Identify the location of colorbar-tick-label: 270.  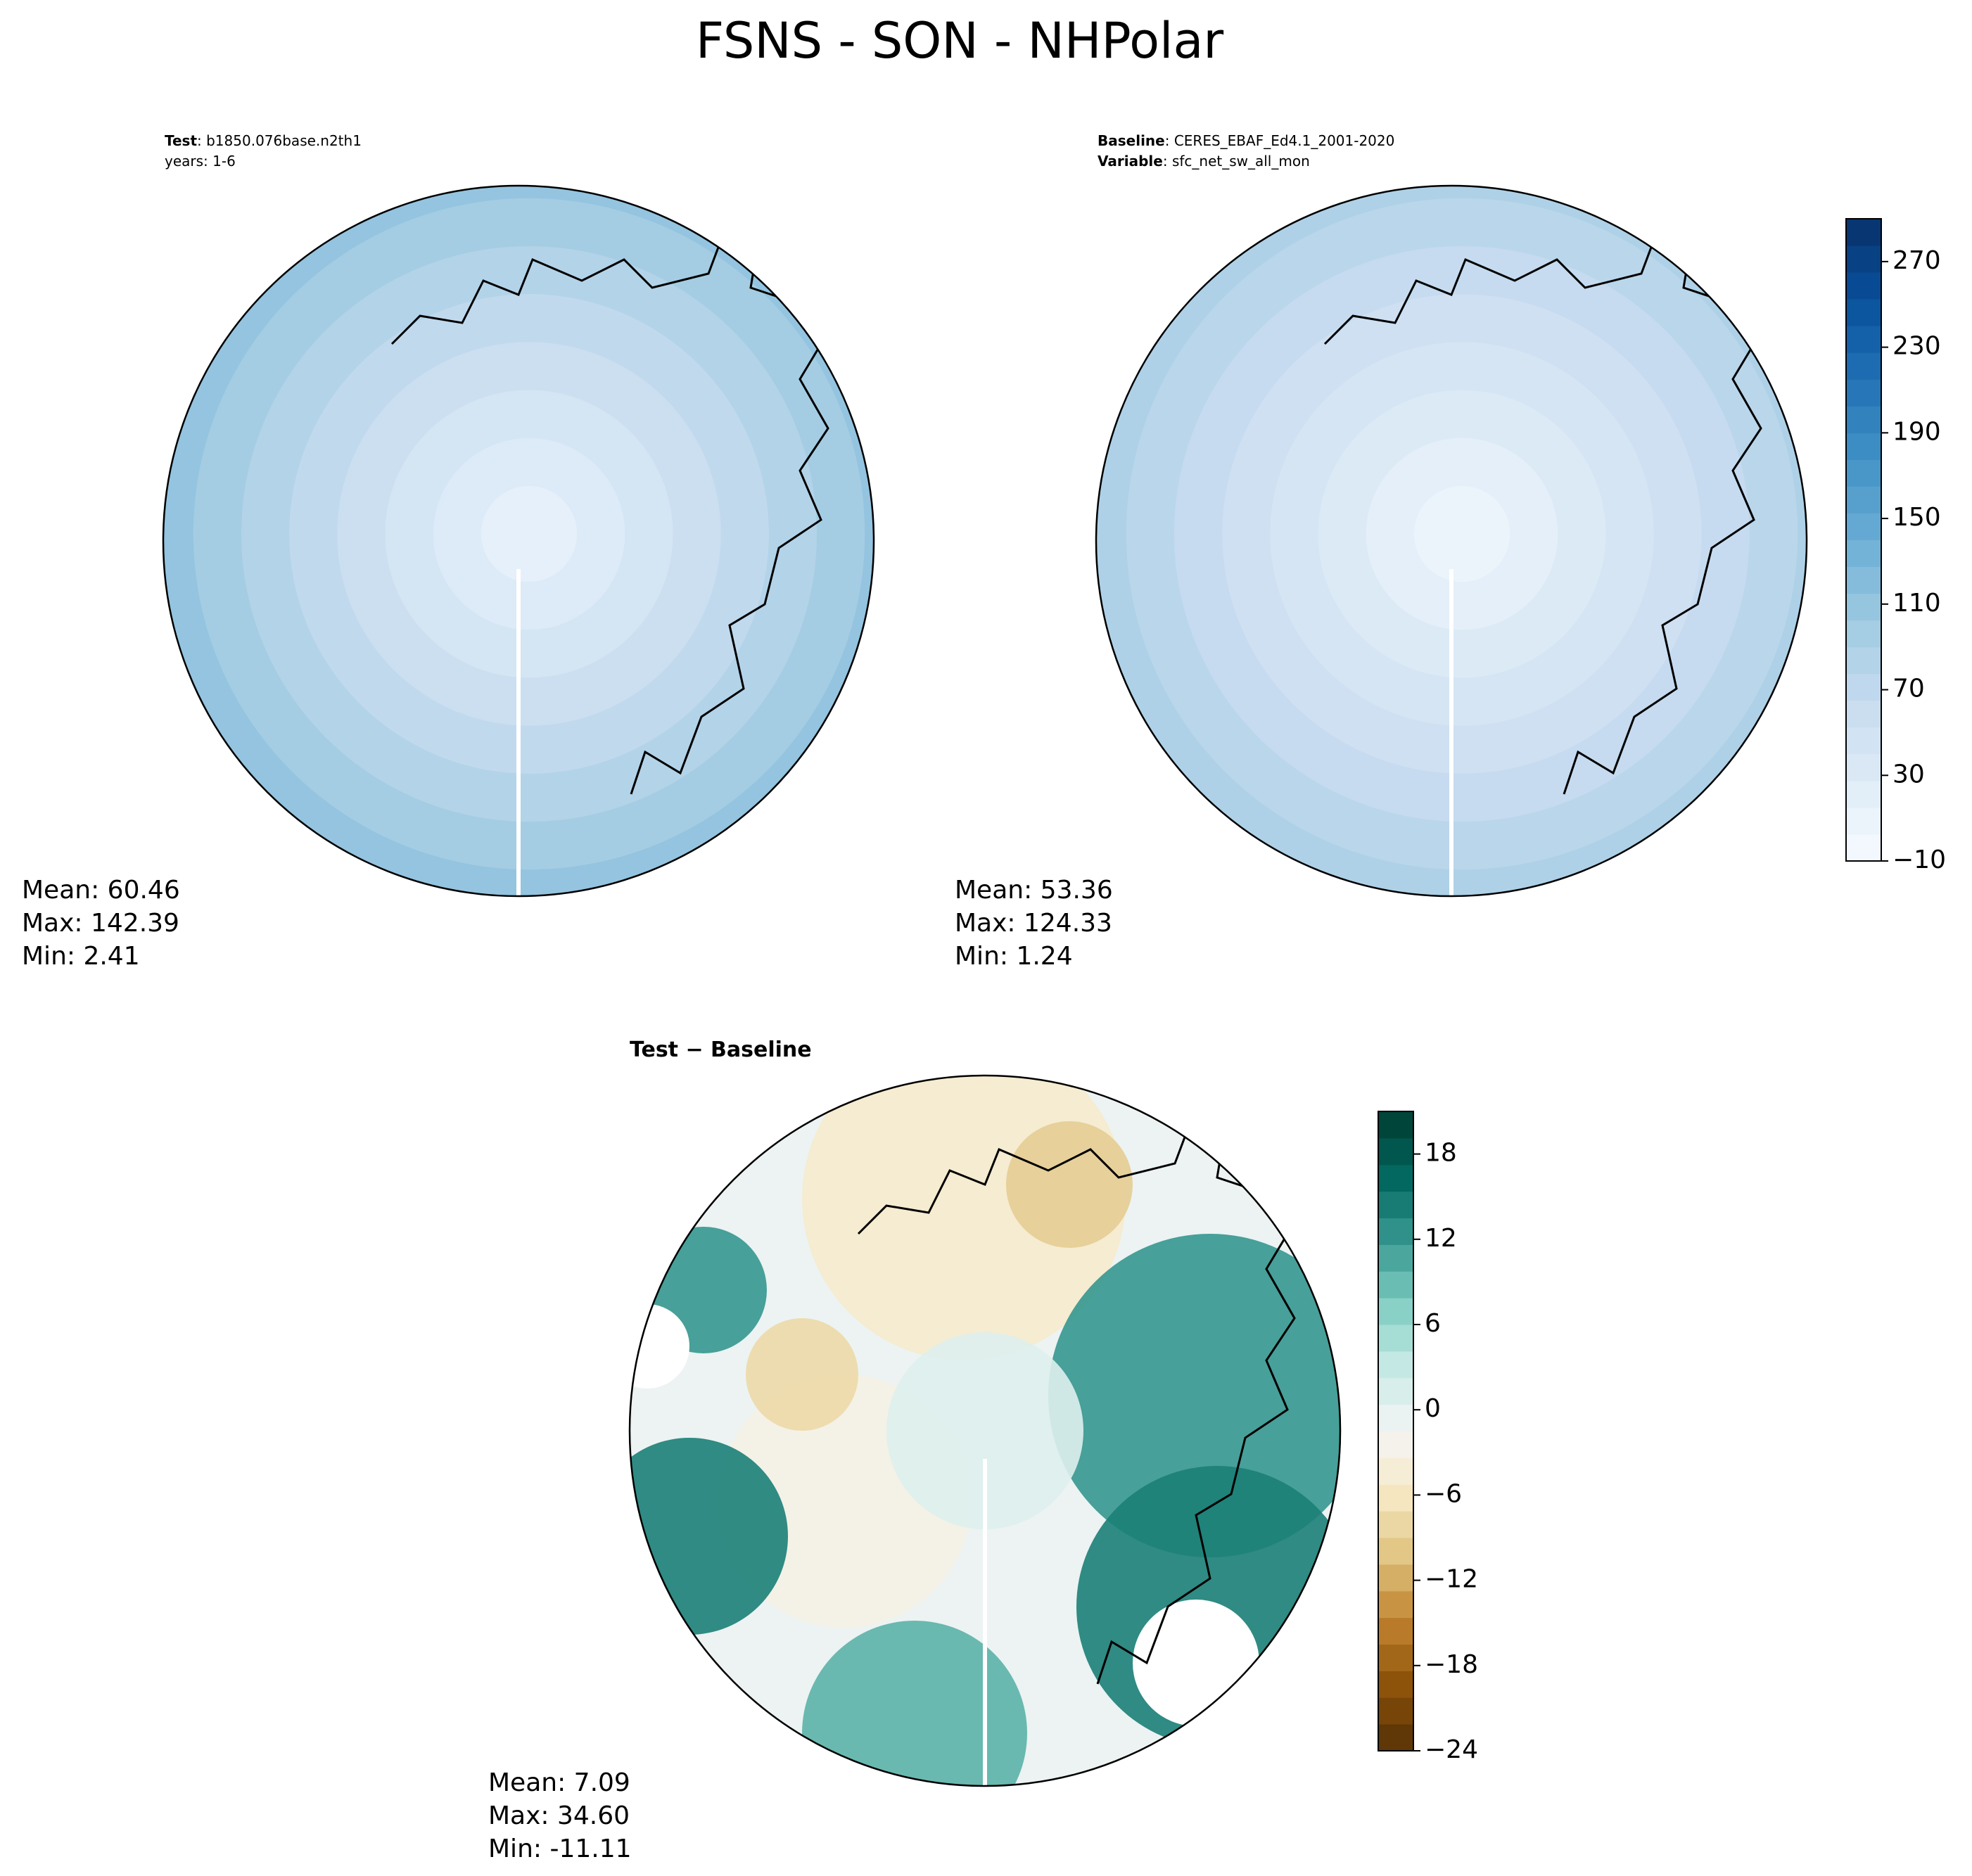
(1917, 260).